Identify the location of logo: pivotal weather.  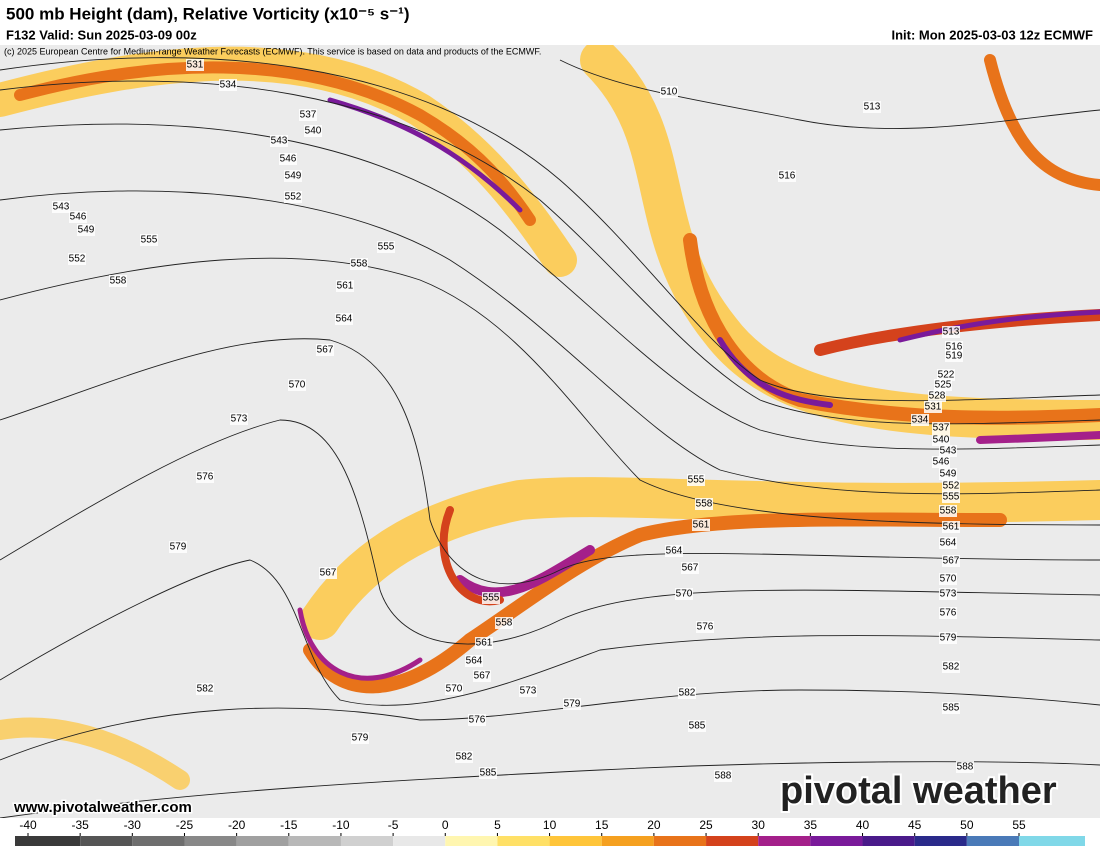
(918, 791).